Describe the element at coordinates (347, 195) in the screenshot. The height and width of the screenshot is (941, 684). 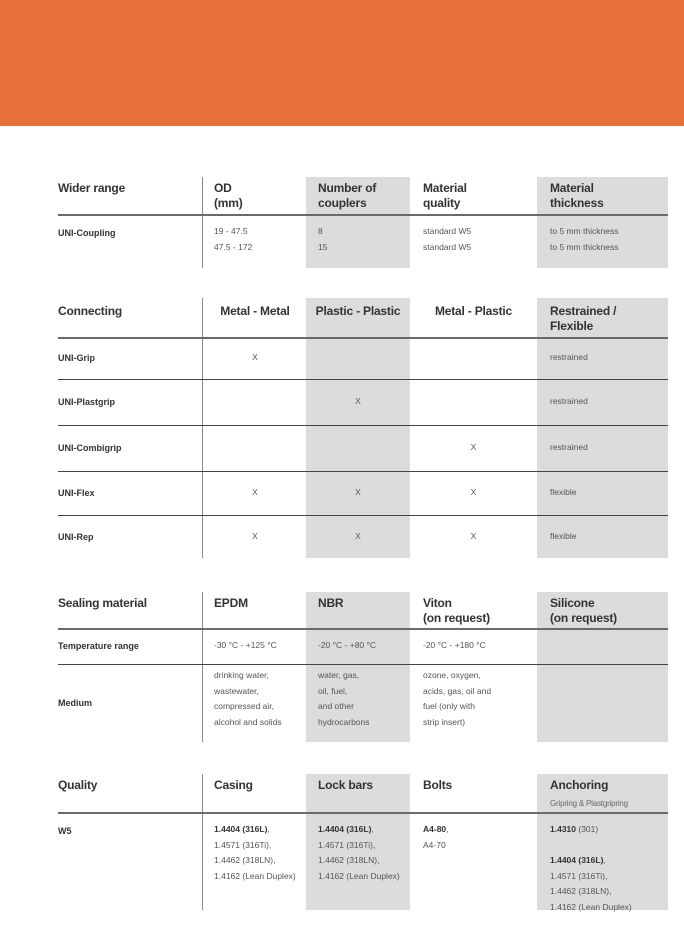
I see `header-text: Number of couplers` at that location.